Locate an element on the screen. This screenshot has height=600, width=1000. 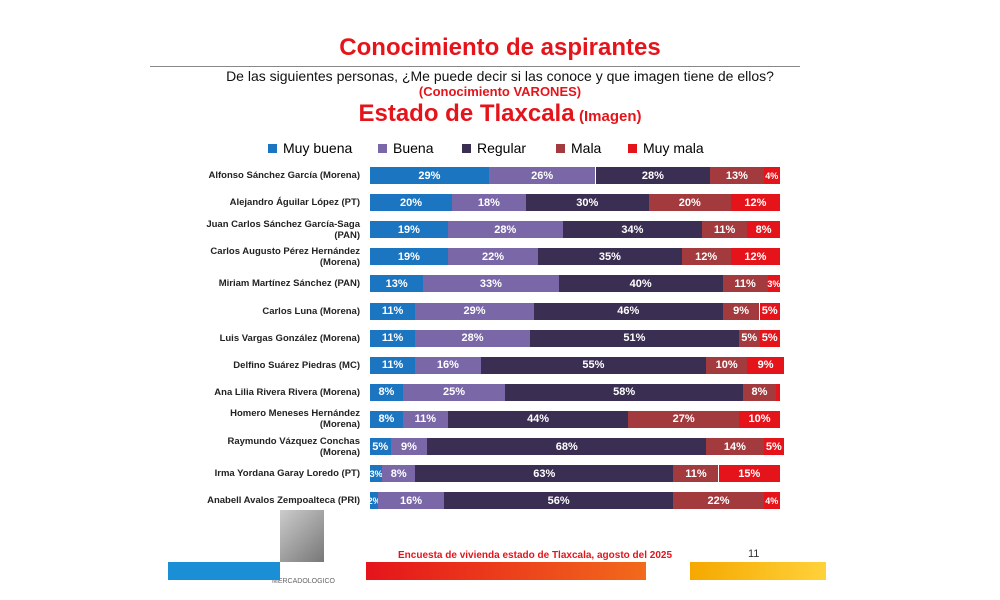
category-label: Raymundo Vázquez Conchas (Morena) is located at coordinates (294, 446).